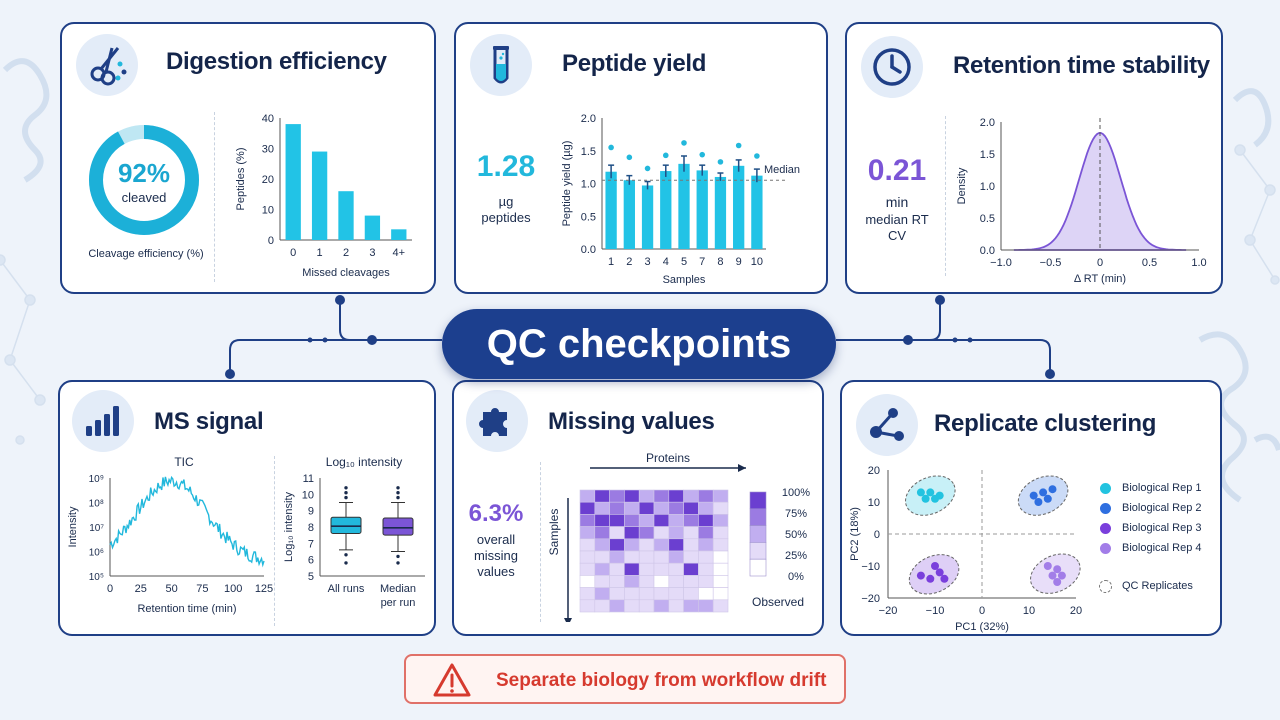 Image resolution: width=1280 pixels, height=720 pixels. I want to click on center-title: QC checkpoints, so click(639, 344).